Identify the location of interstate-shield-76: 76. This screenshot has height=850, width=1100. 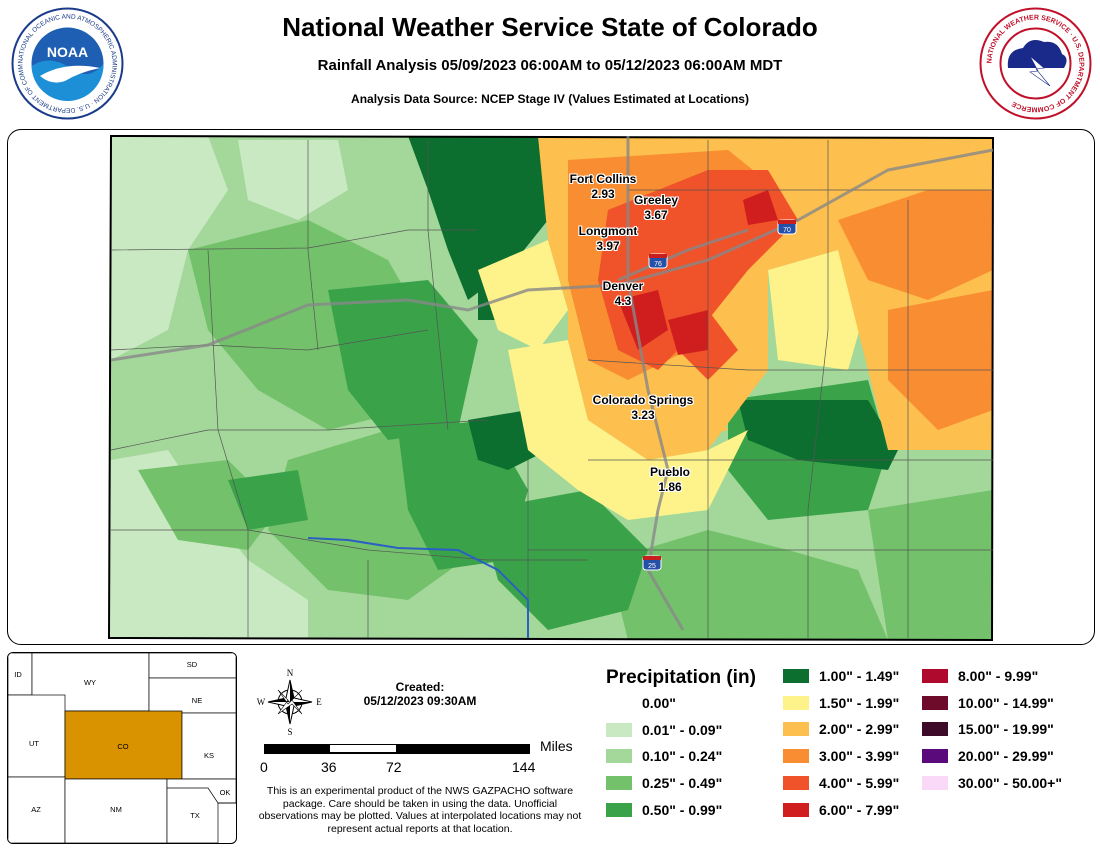
(658, 261).